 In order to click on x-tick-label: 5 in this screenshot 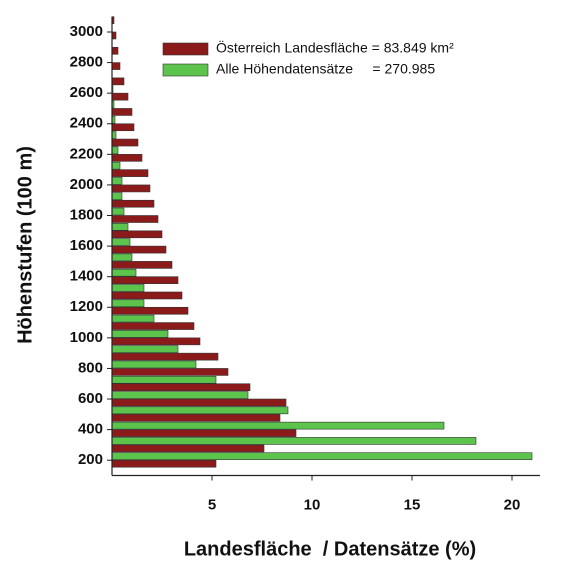, I will do `click(212, 504)`.